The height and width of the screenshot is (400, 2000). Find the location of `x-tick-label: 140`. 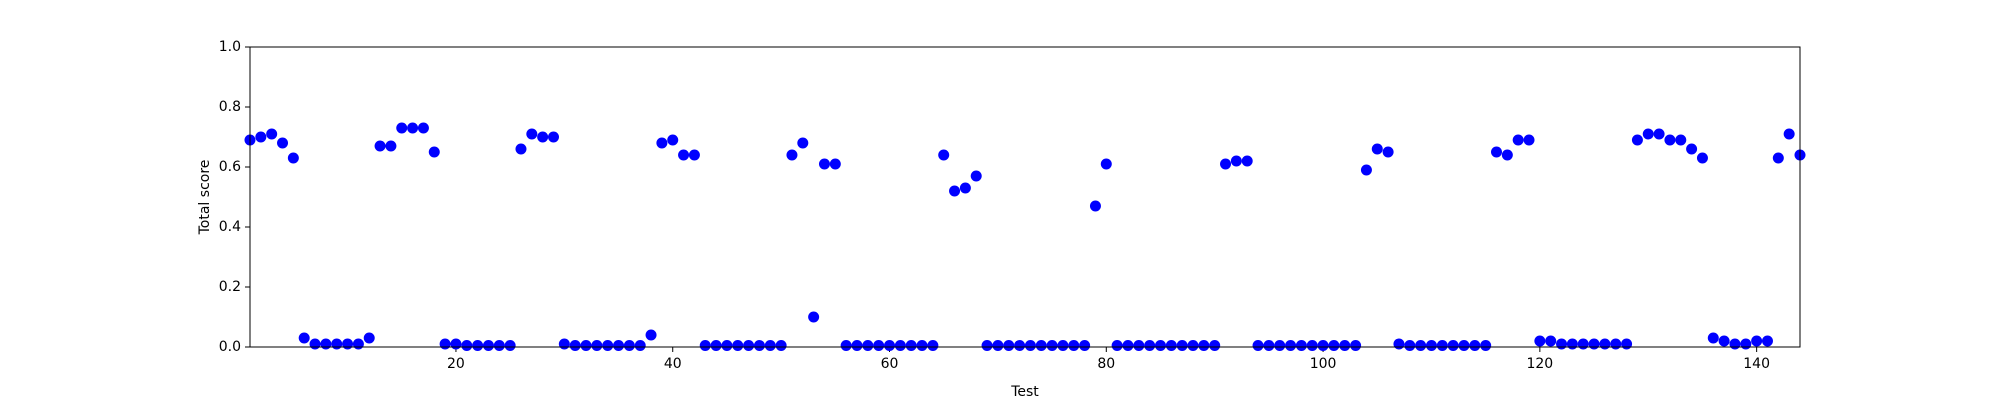

x-tick-label: 140 is located at coordinates (1756, 364).